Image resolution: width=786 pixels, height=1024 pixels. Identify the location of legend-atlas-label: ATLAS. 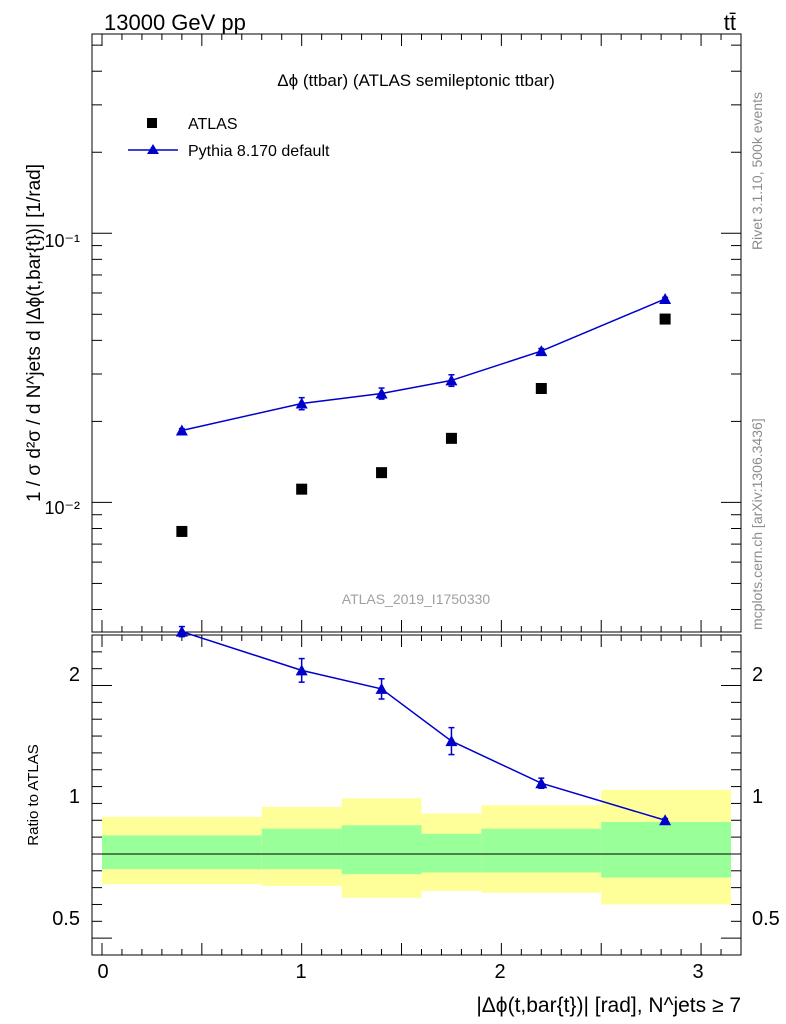
(213, 124).